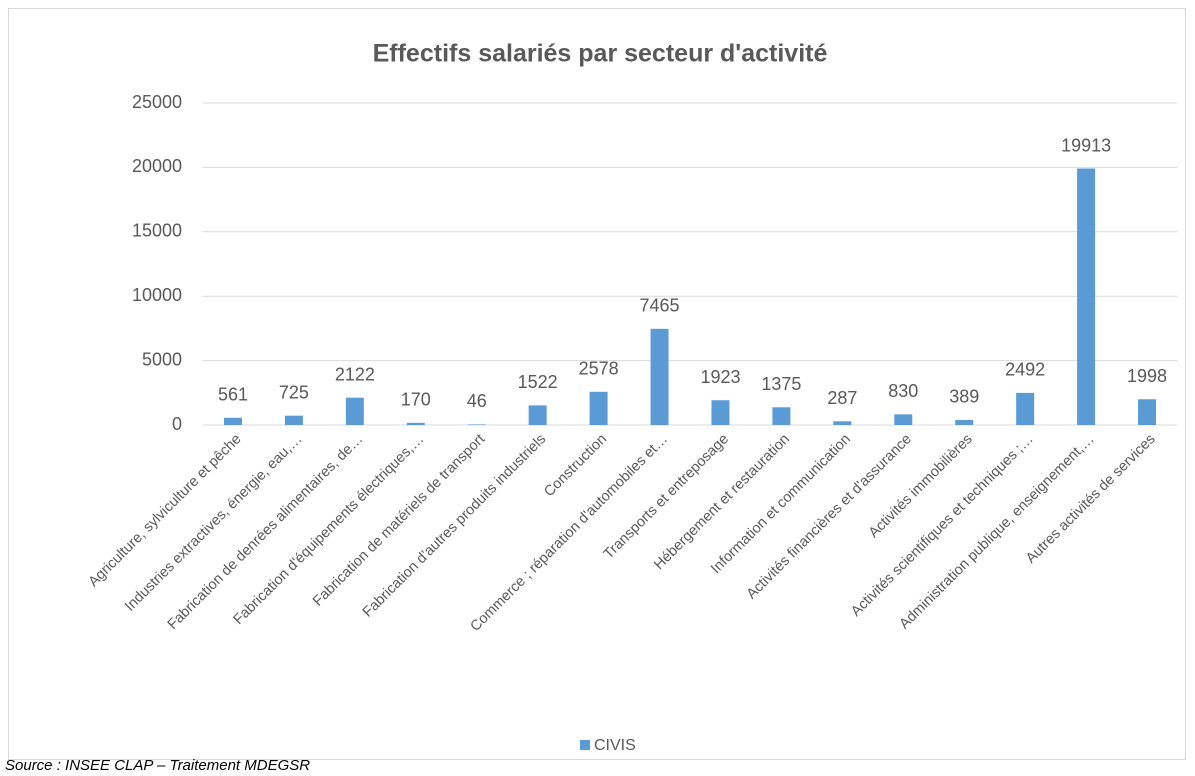 The height and width of the screenshot is (776, 1195). I want to click on y-tick-label: 25000, so click(157, 102).